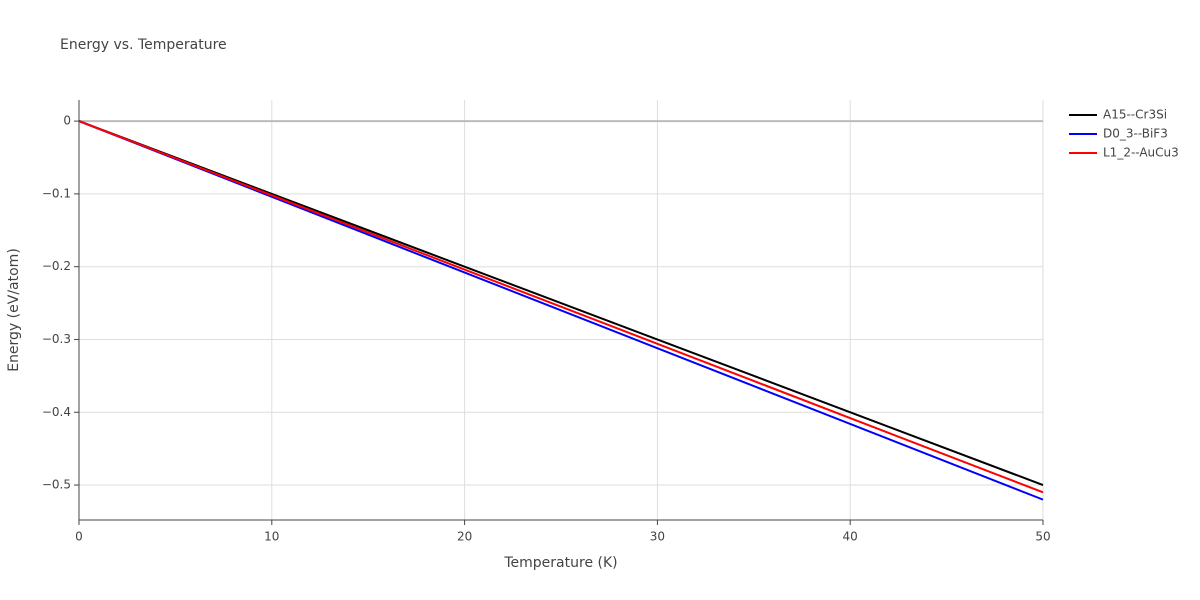 This screenshot has height=600, width=1200. What do you see at coordinates (14, 310) in the screenshot?
I see `y-axis-label: Energy (eV/atom)` at bounding box center [14, 310].